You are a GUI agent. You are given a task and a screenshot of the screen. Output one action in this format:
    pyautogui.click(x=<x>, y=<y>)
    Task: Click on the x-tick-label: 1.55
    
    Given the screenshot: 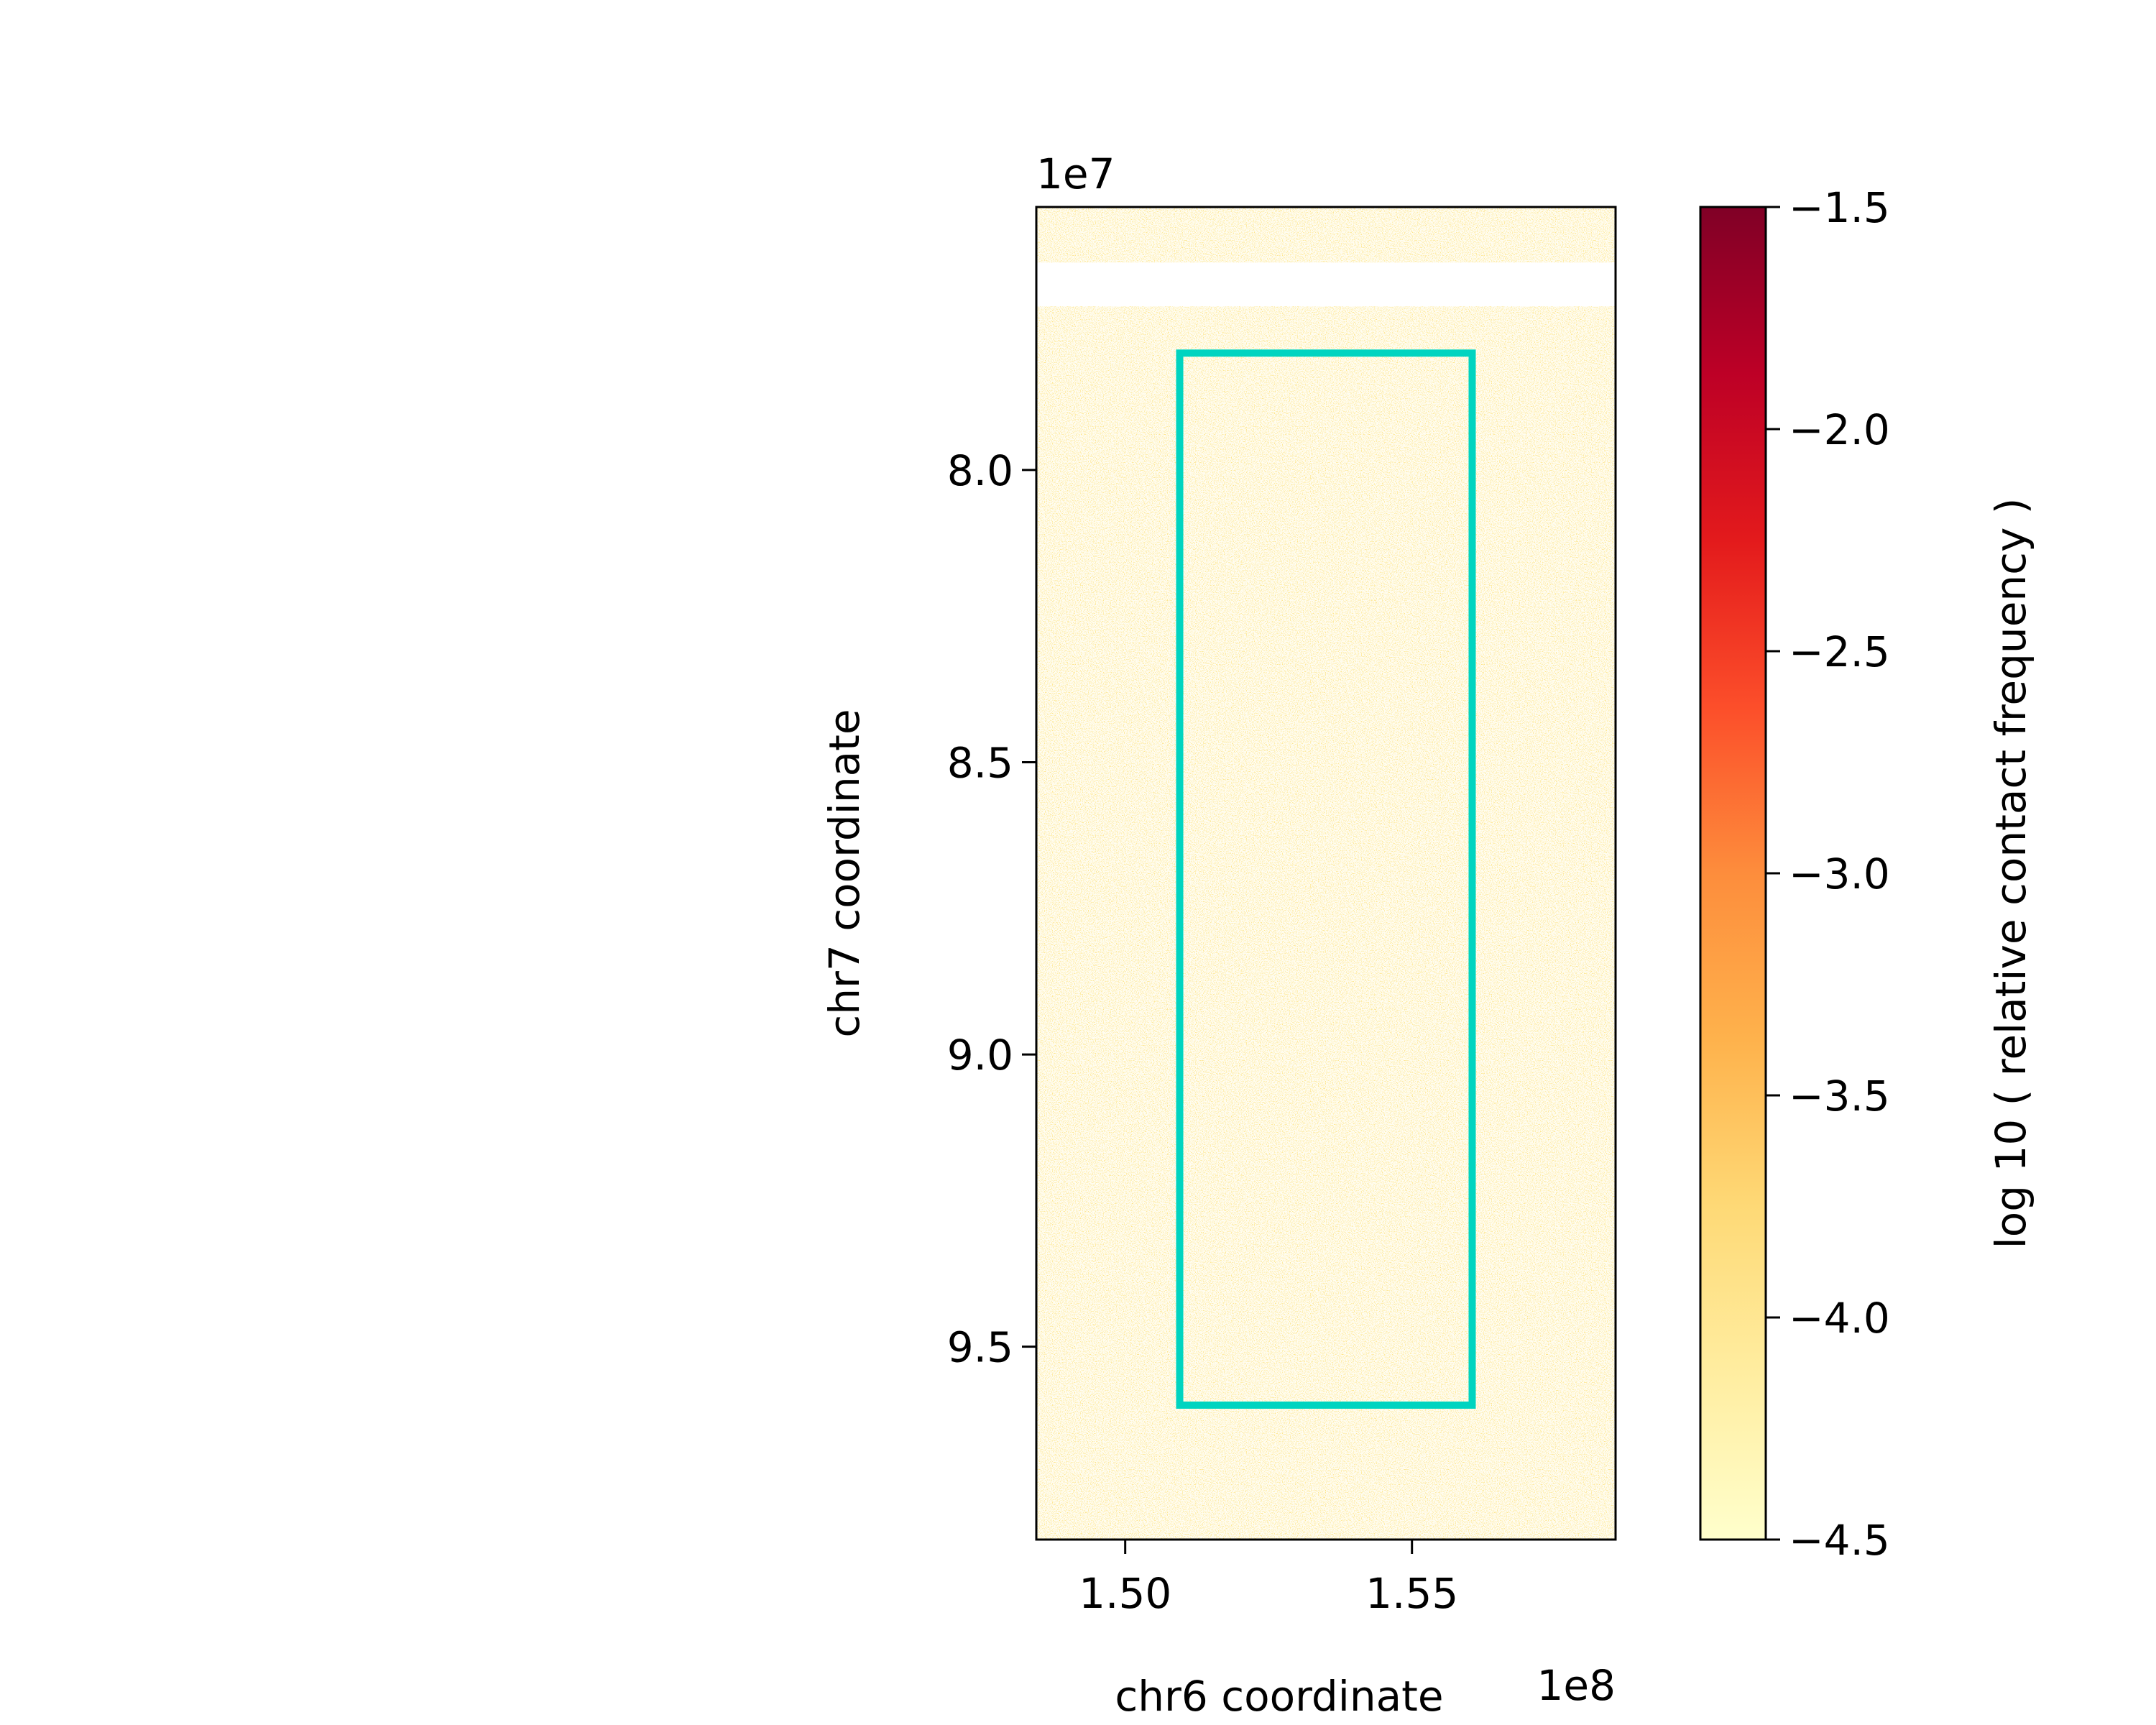 What is the action you would take?
    pyautogui.click(x=1412, y=1593)
    